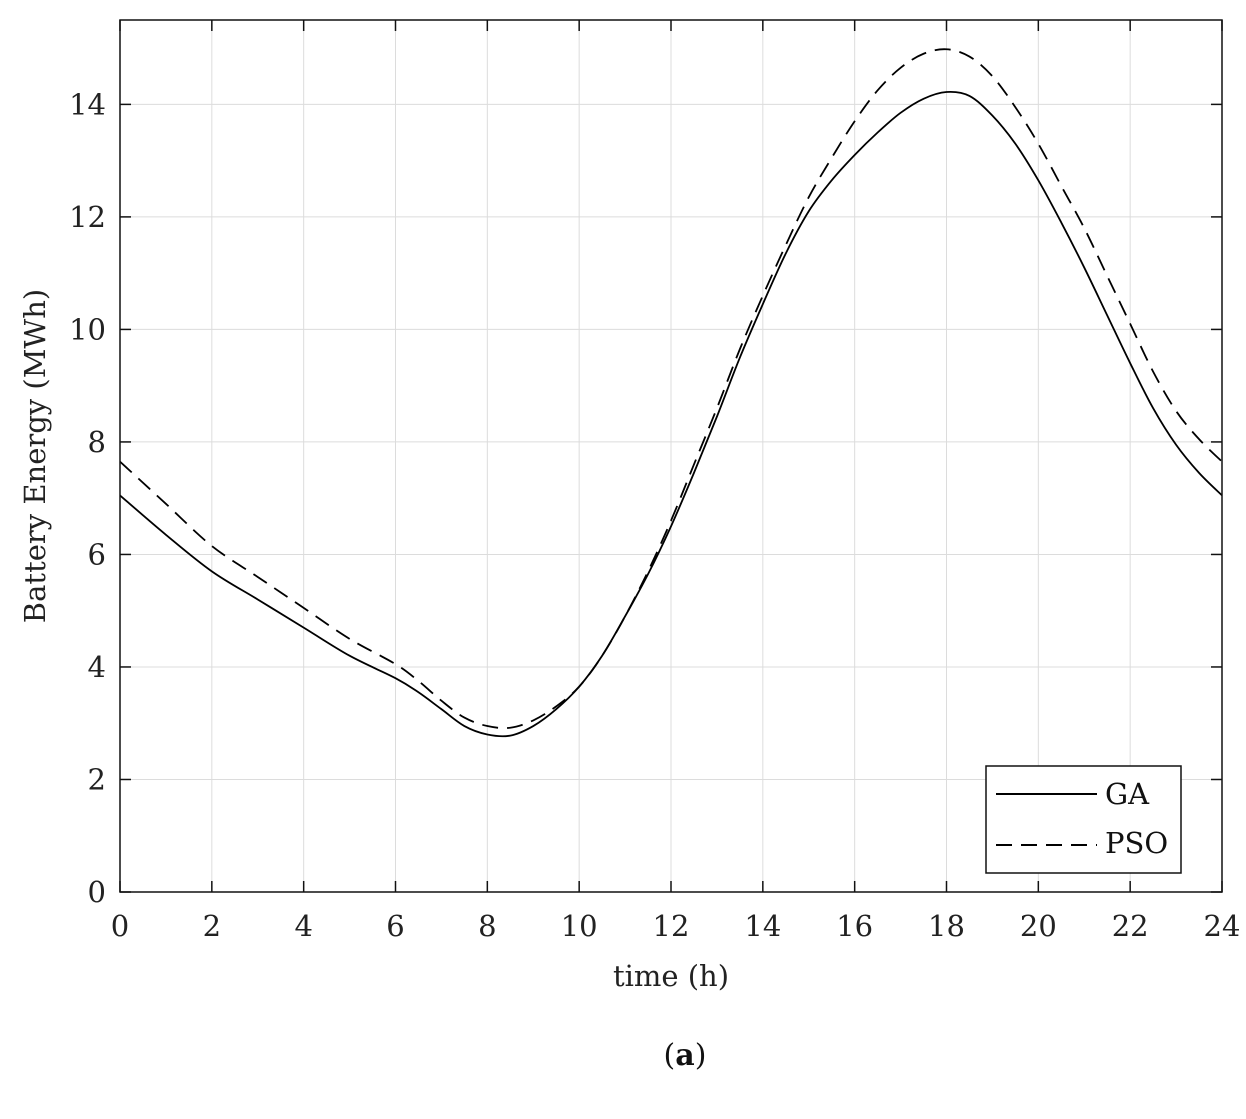 The width and height of the screenshot is (1246, 1119). I want to click on x-tick-label: 20, so click(1038, 926).